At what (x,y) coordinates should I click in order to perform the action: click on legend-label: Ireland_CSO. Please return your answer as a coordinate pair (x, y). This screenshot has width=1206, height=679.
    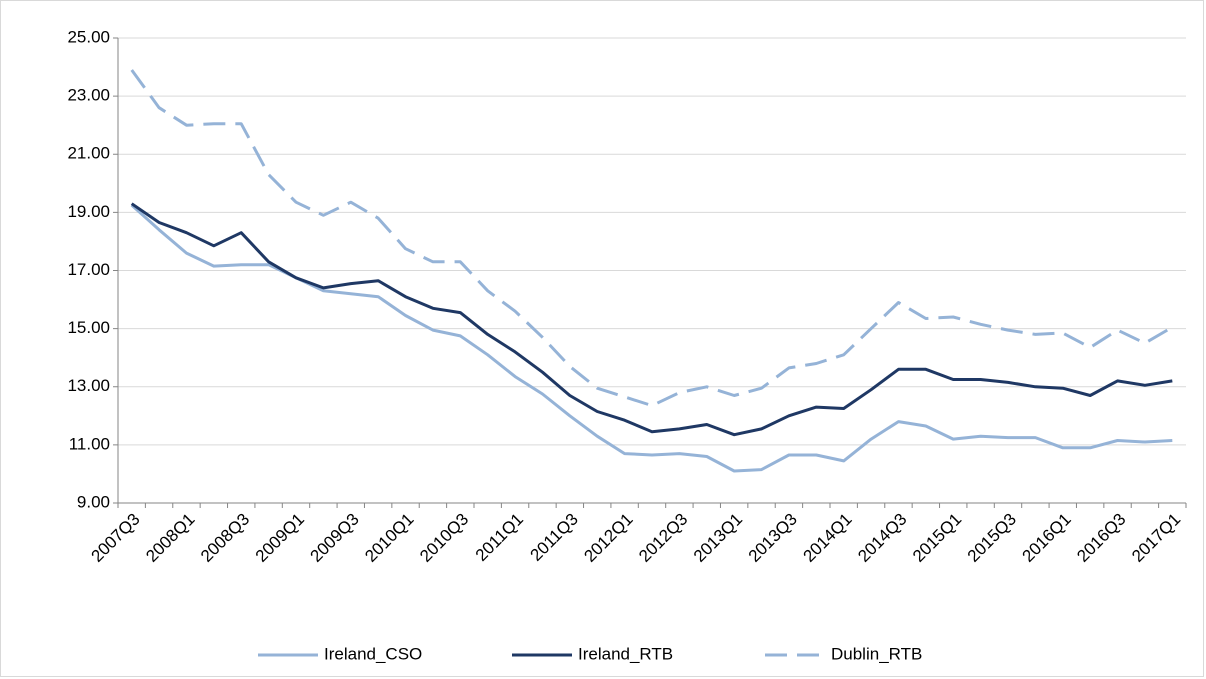
    Looking at the image, I should click on (373, 653).